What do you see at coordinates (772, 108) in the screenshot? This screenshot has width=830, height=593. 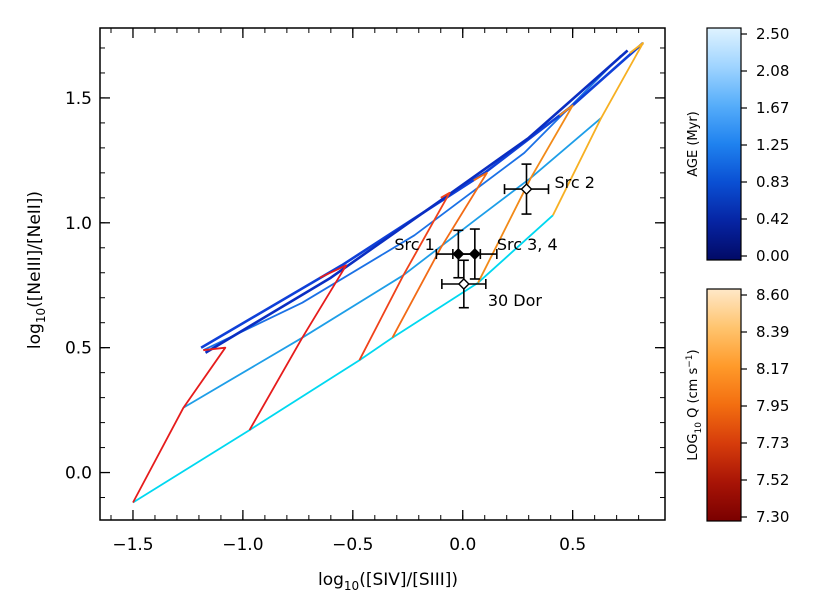 I see `colorbar-label: 1.67` at bounding box center [772, 108].